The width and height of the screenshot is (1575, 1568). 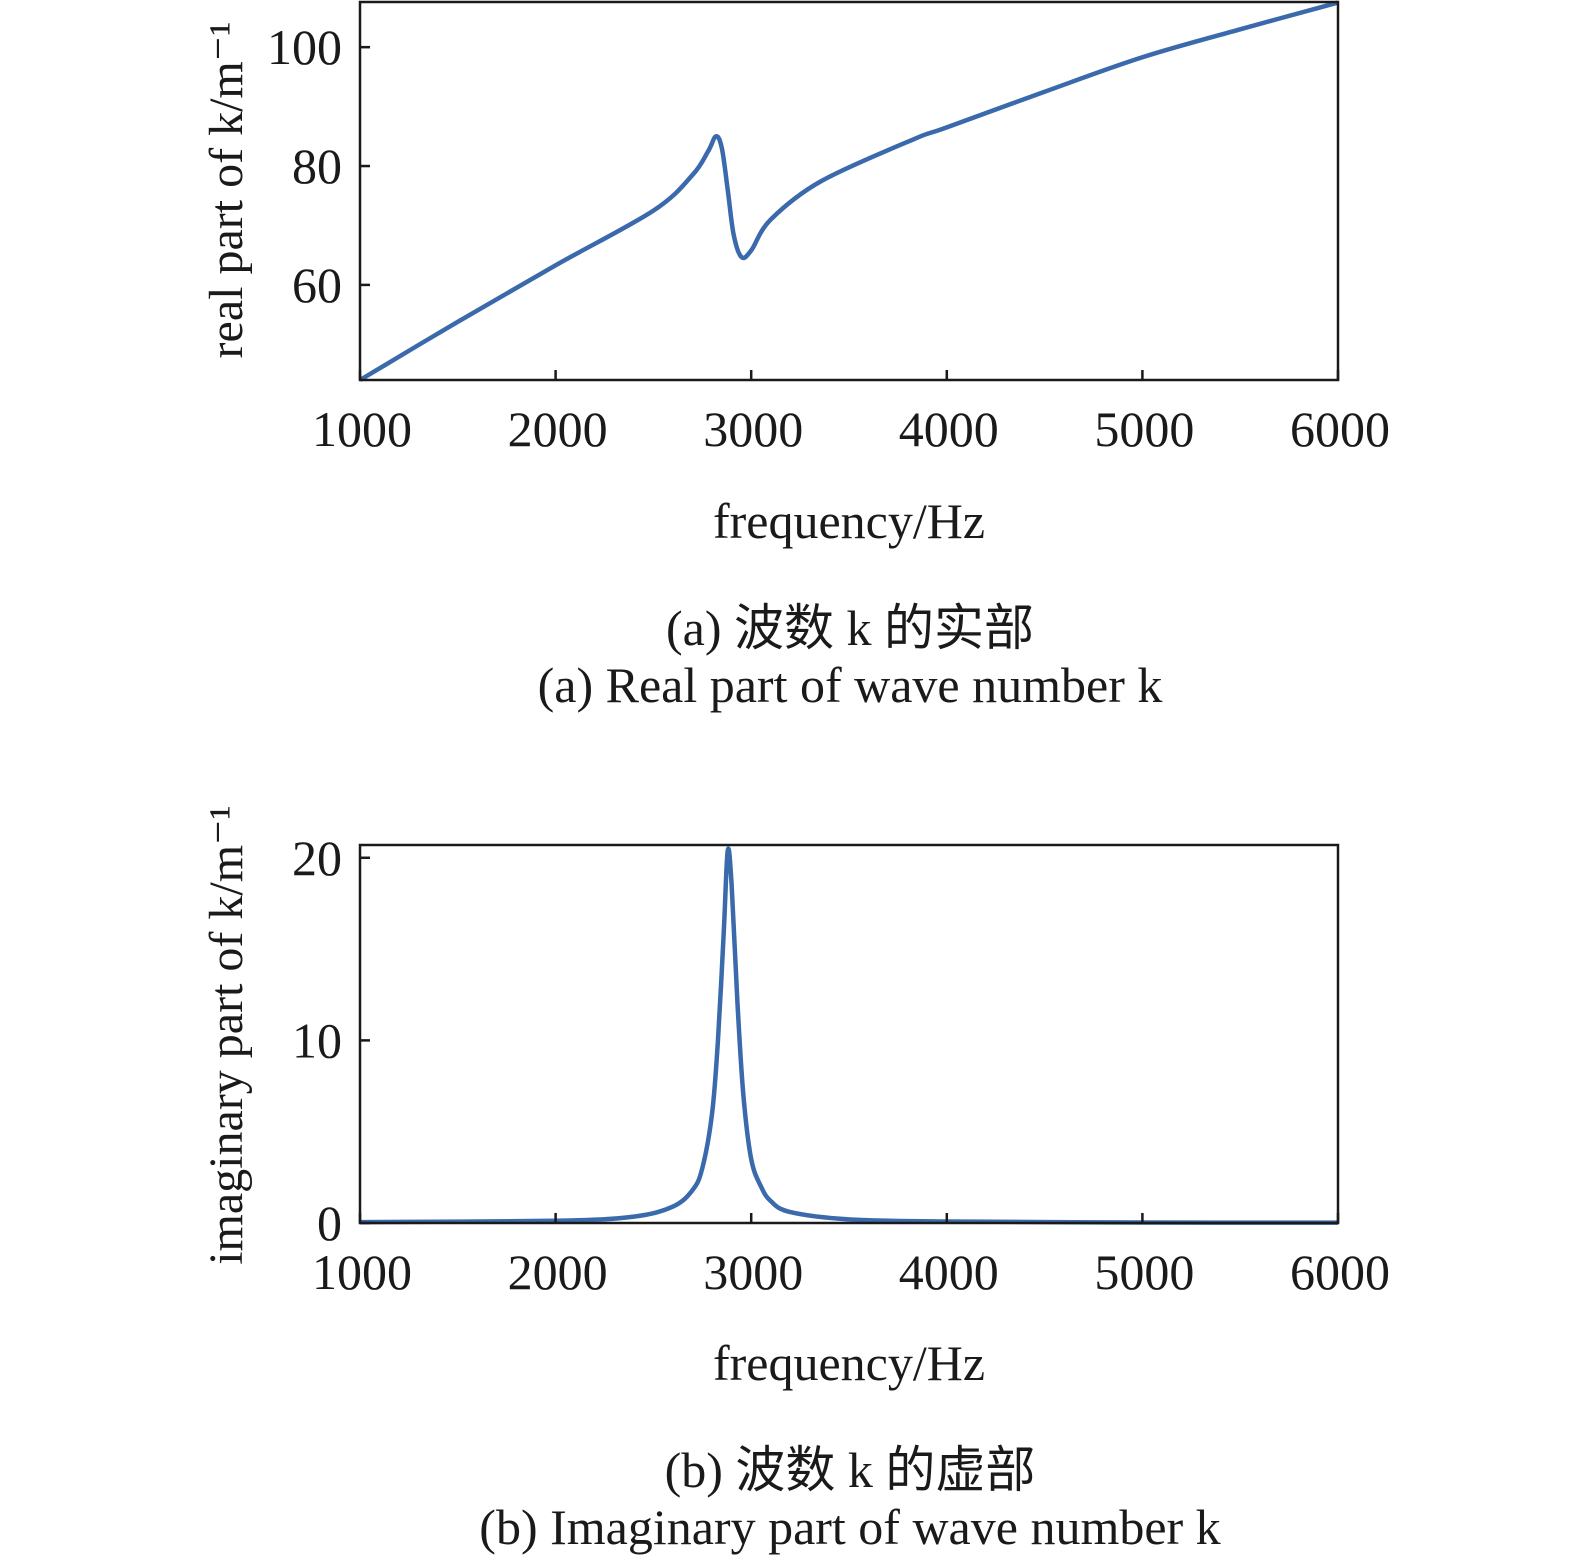 What do you see at coordinates (850, 1470) in the screenshot?
I see `caption-b-cn: (b) 波数 k 的虚部` at bounding box center [850, 1470].